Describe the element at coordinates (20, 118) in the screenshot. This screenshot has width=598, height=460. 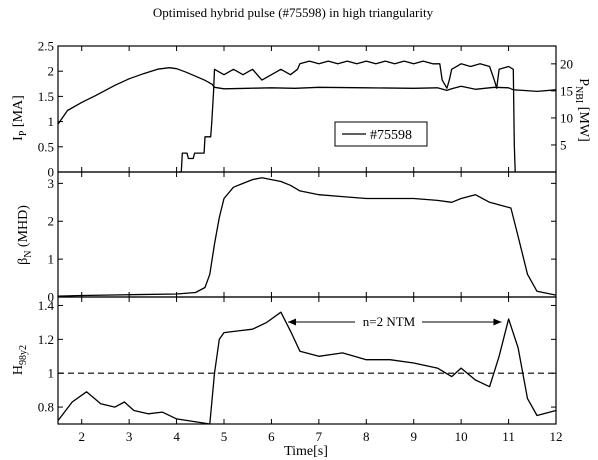
I see `ylabel-top: IP [MA]` at that location.